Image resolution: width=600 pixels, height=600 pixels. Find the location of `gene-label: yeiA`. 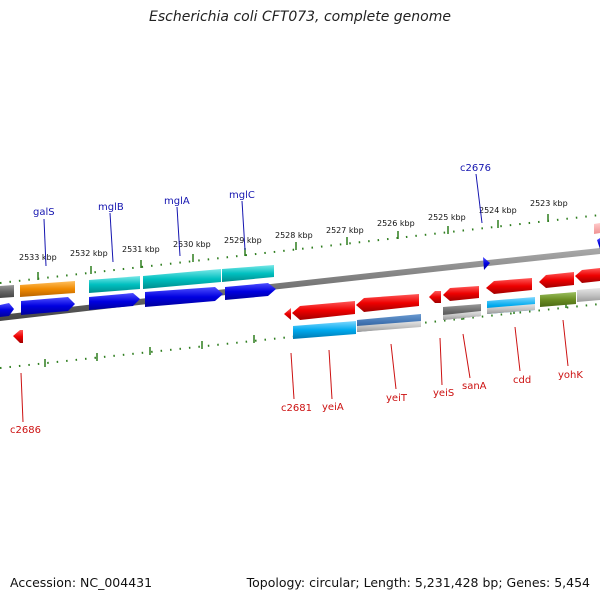

gene-label: yeiA is located at coordinates (333, 407).